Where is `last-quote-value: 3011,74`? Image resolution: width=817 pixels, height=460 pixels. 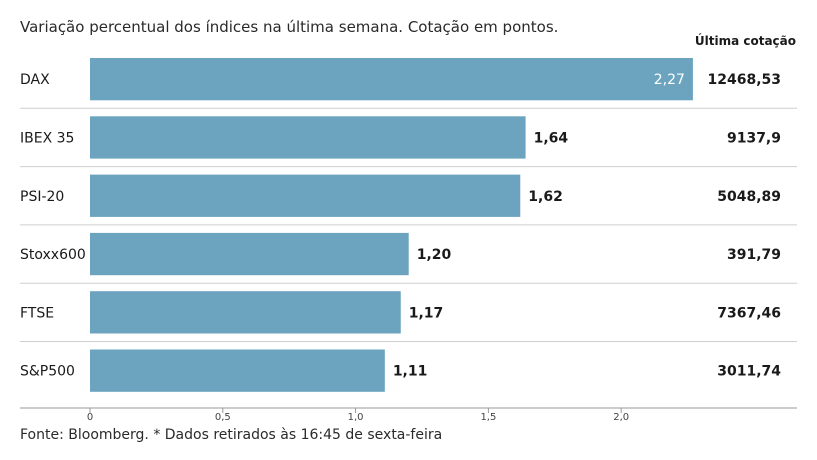
last-quote-value: 3011,74 is located at coordinates (749, 372).